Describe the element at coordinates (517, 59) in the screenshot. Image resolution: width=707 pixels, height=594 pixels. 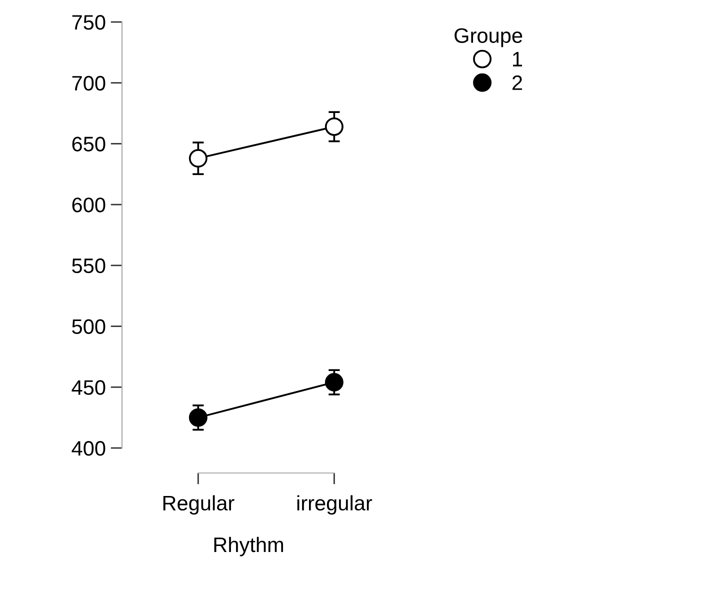
I see `legend-label: 1` at that location.